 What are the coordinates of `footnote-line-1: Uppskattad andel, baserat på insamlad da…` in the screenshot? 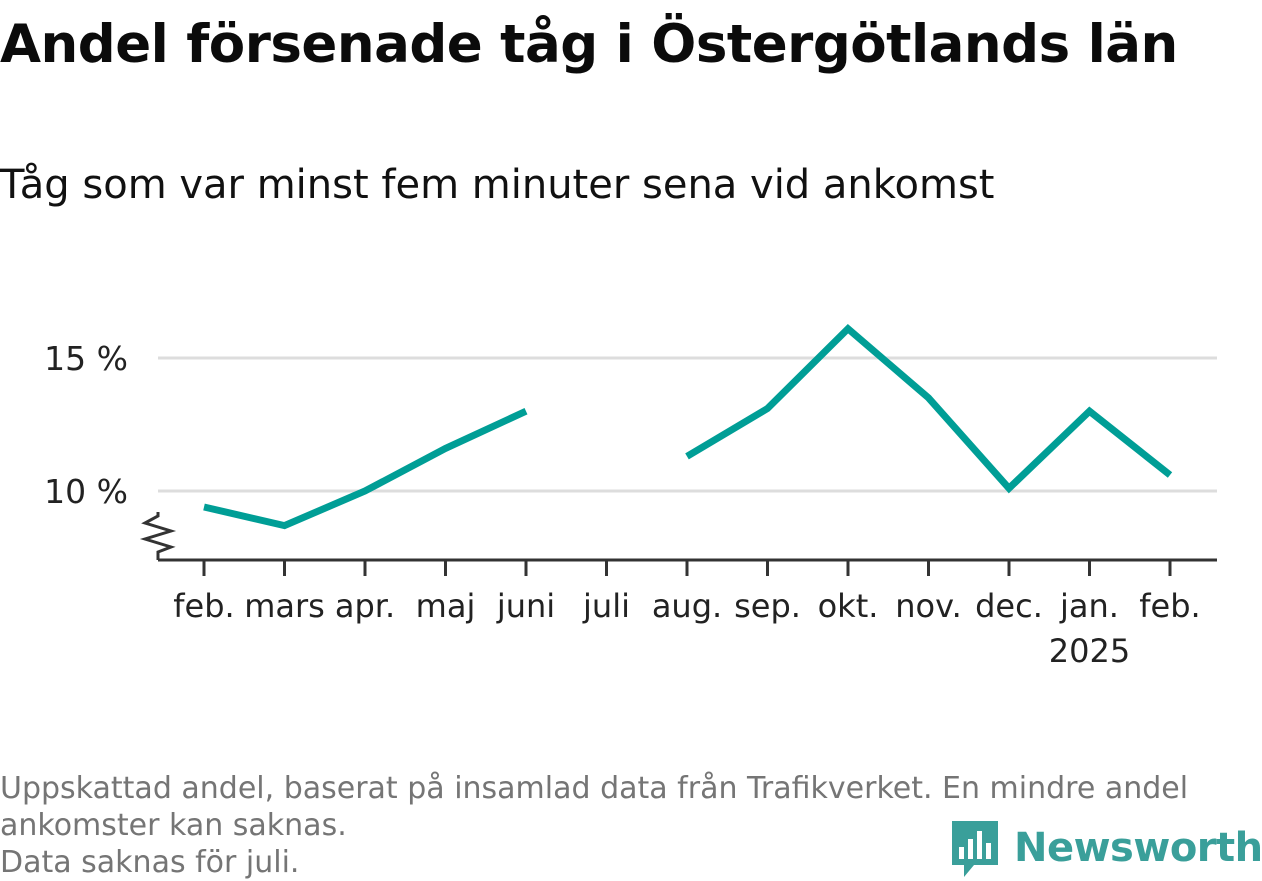 It's located at (594, 788).